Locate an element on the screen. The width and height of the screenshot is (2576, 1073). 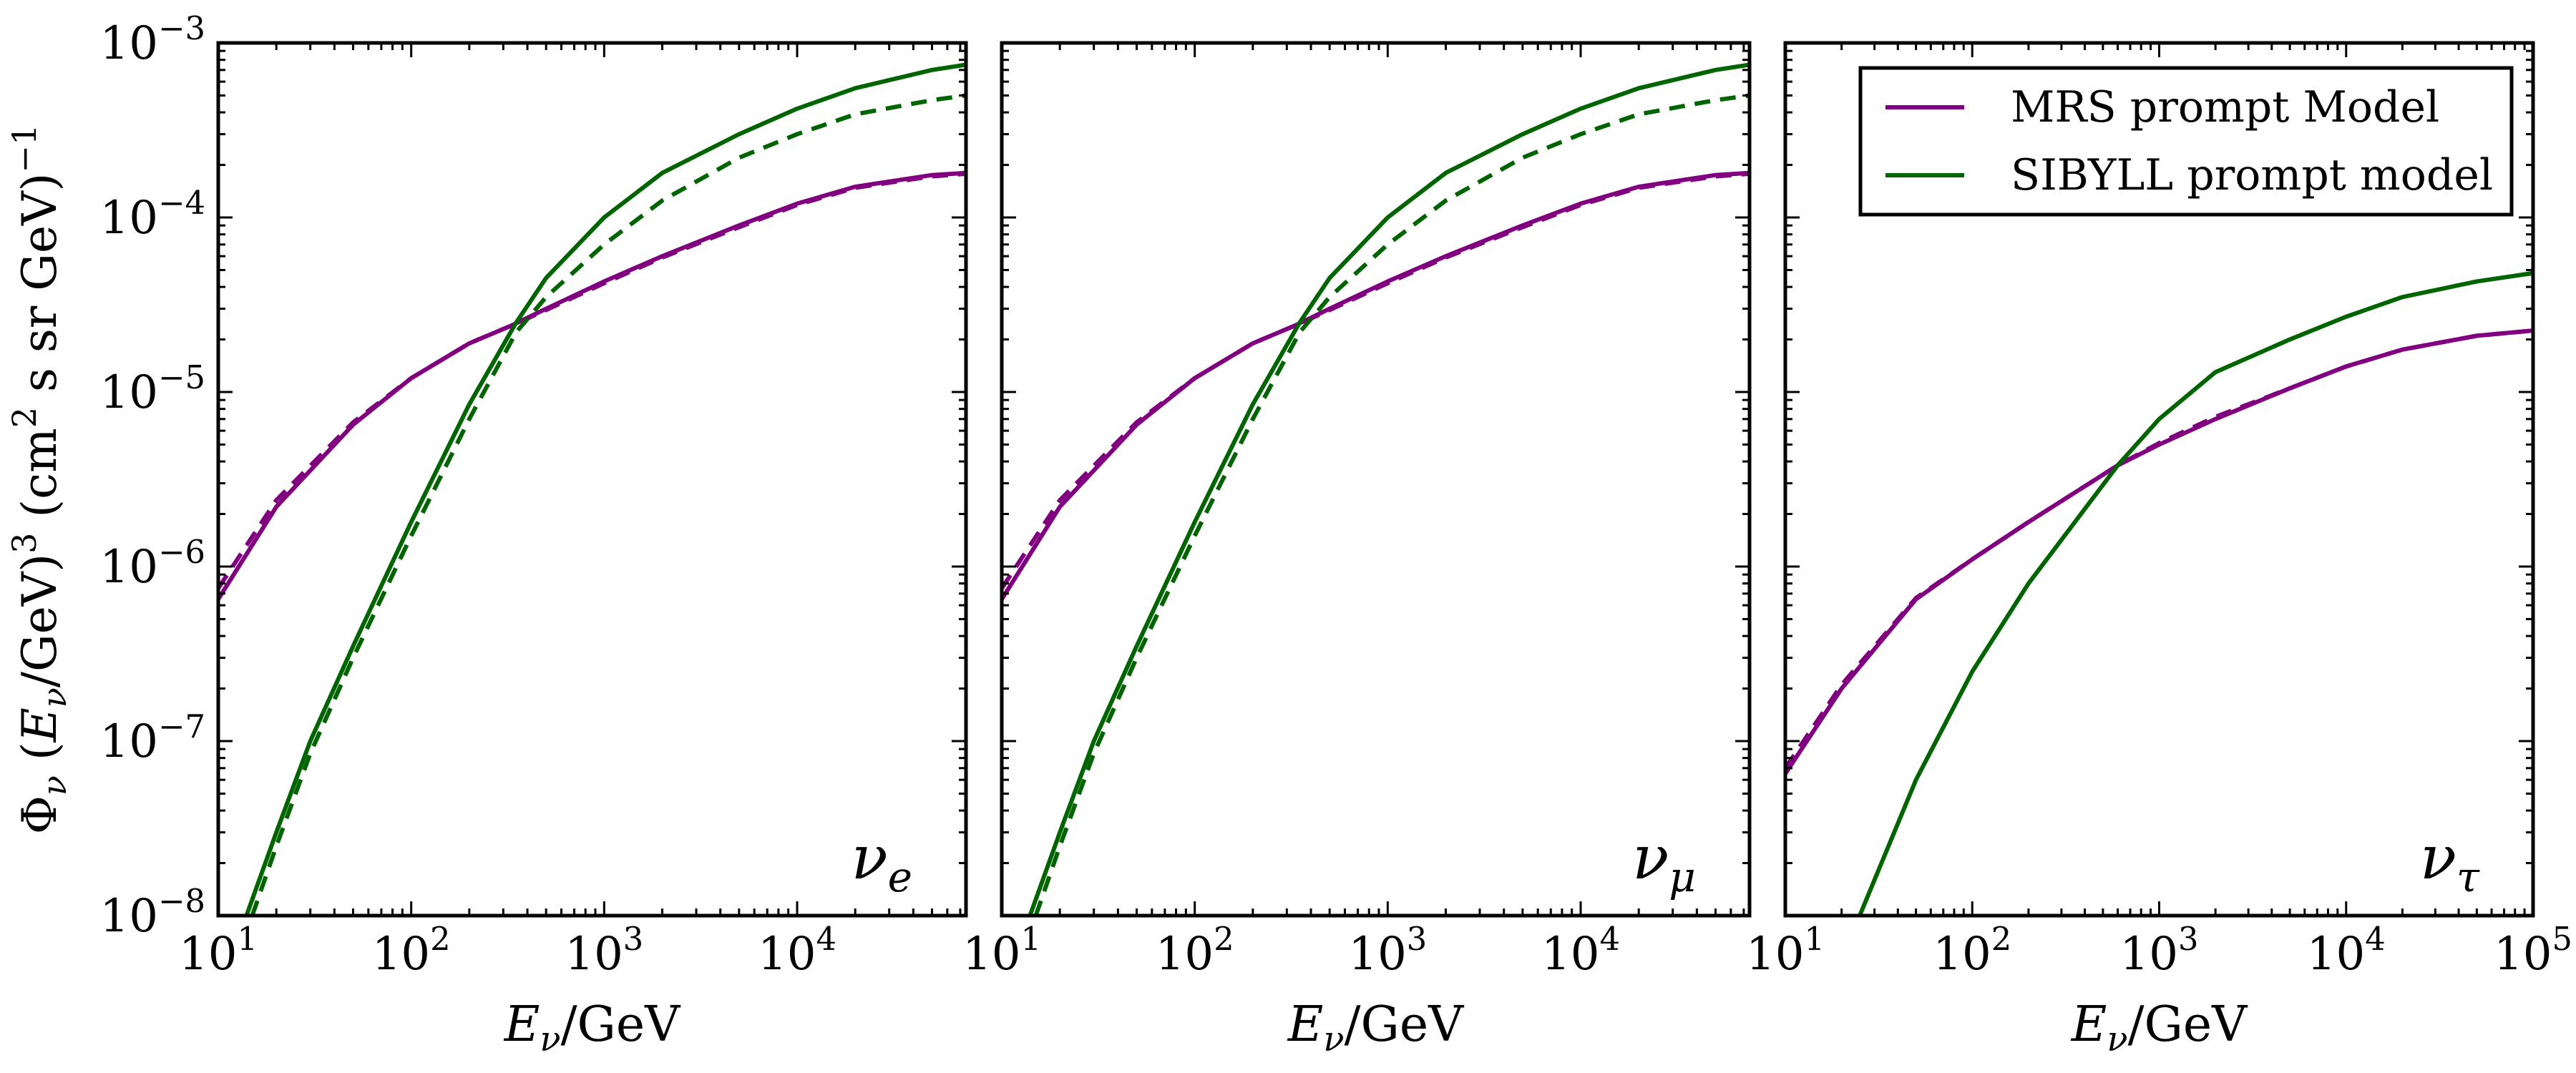
legend: MRS prompt Model SIBYLL prompt model is located at coordinates (2186, 141).